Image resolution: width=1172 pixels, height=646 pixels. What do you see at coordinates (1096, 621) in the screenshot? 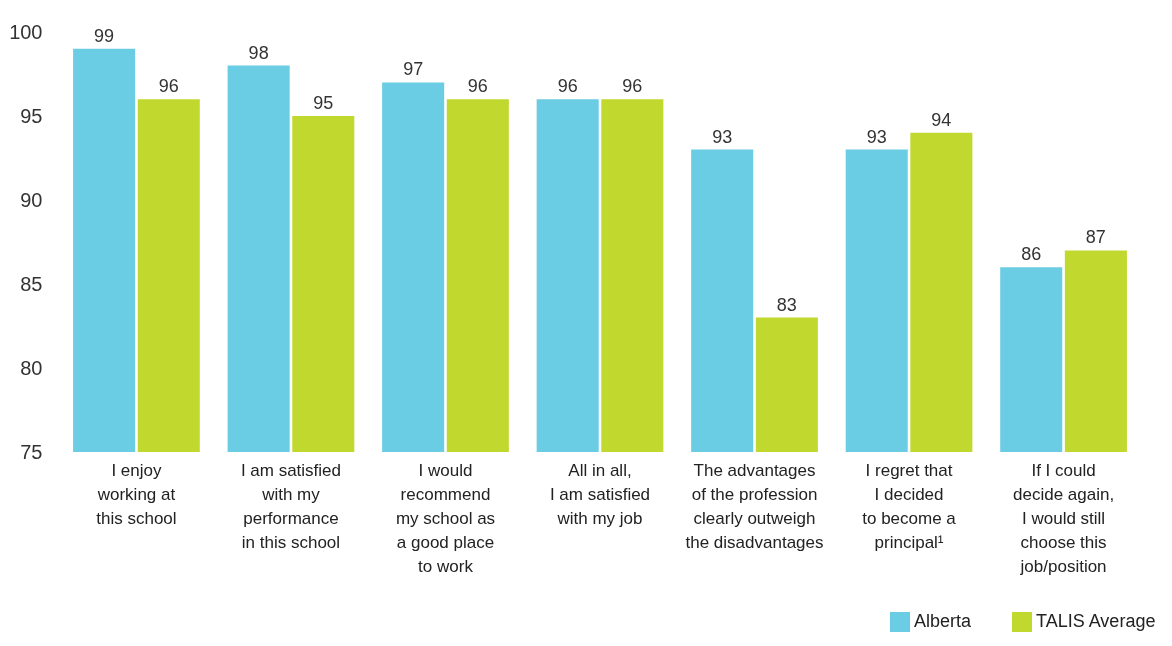
I see `legend-label: TALIS Average` at bounding box center [1096, 621].